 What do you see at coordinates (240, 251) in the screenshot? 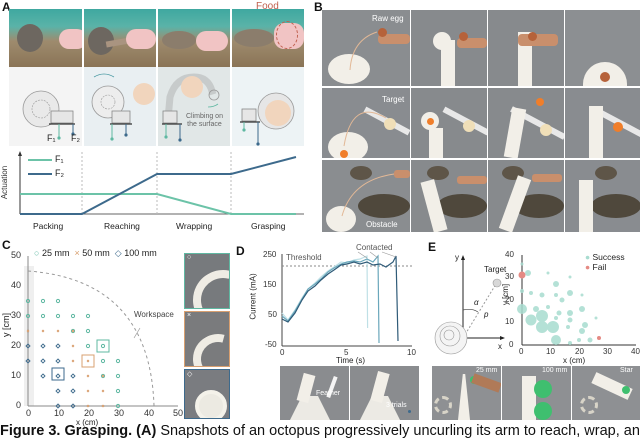
I see `panel-d-label: D` at bounding box center [240, 251].